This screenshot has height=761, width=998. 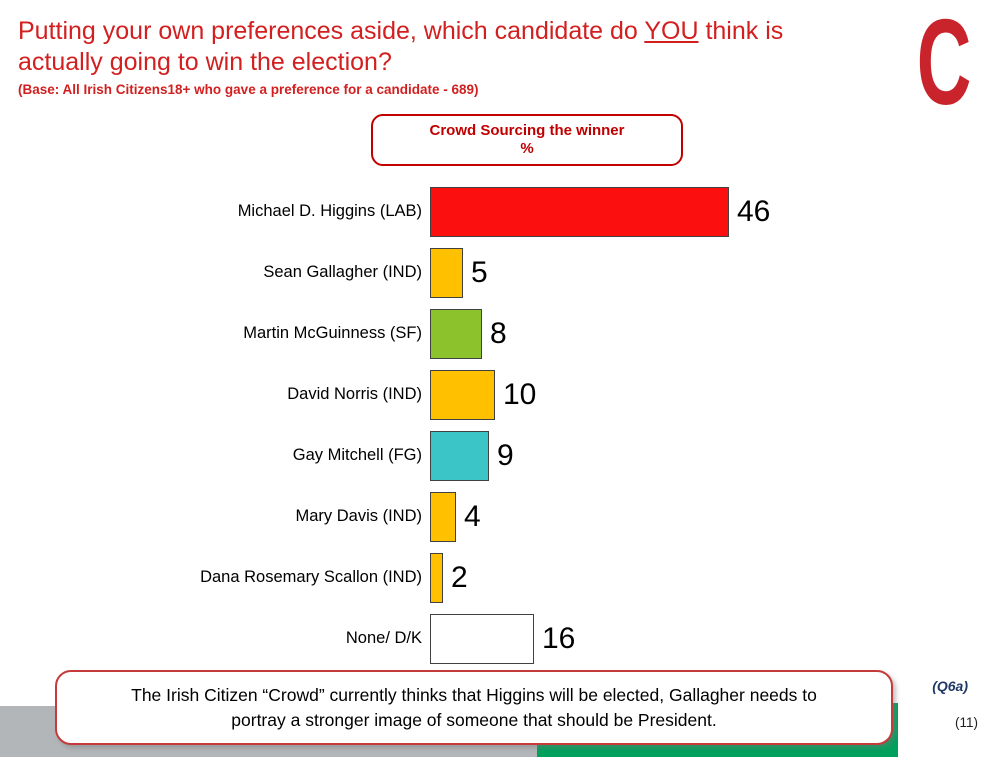 I want to click on title-line2: actually going to win the election?, so click(x=205, y=62).